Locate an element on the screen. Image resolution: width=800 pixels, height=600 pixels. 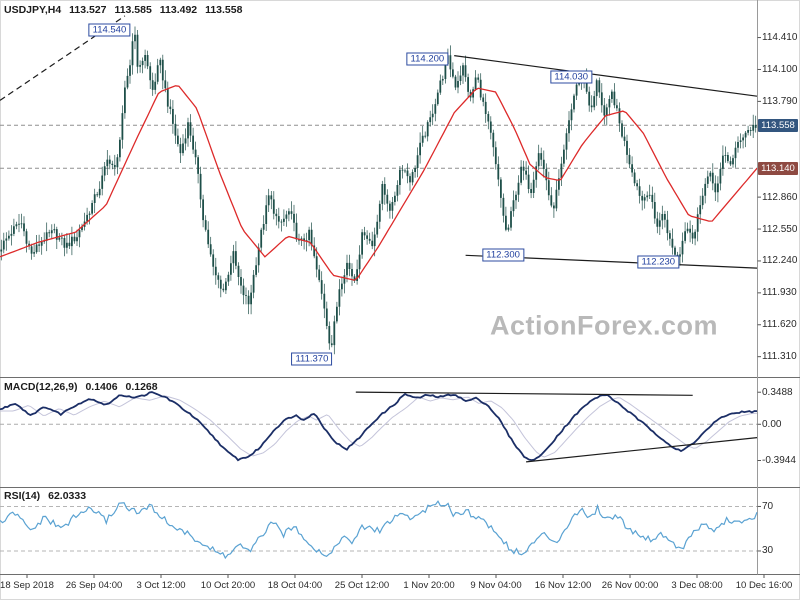
macd-upper-trendline is located at coordinates (524, 393).